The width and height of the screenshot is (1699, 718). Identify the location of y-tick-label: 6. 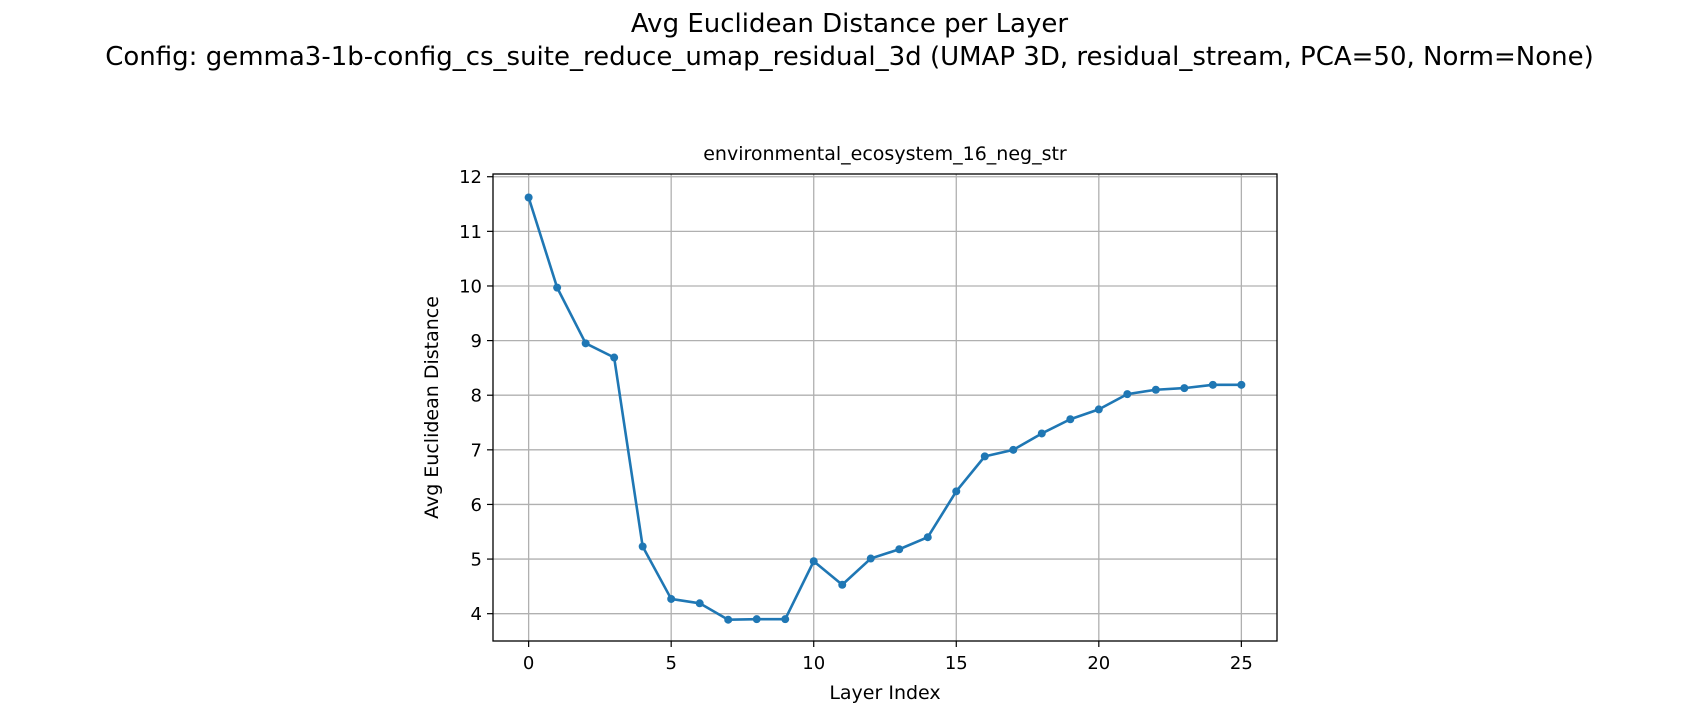
(476, 505).